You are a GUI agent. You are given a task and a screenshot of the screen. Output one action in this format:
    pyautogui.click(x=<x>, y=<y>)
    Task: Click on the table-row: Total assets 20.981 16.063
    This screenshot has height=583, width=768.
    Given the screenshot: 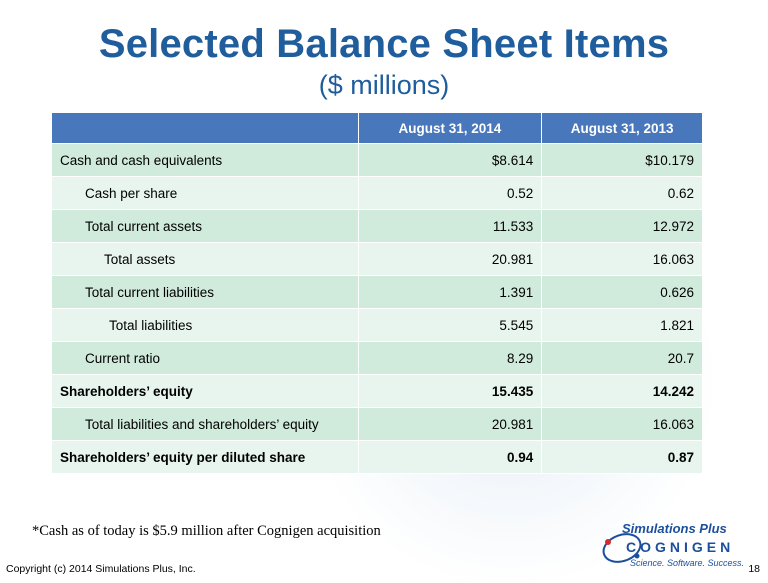 What is the action you would take?
    pyautogui.click(x=377, y=259)
    